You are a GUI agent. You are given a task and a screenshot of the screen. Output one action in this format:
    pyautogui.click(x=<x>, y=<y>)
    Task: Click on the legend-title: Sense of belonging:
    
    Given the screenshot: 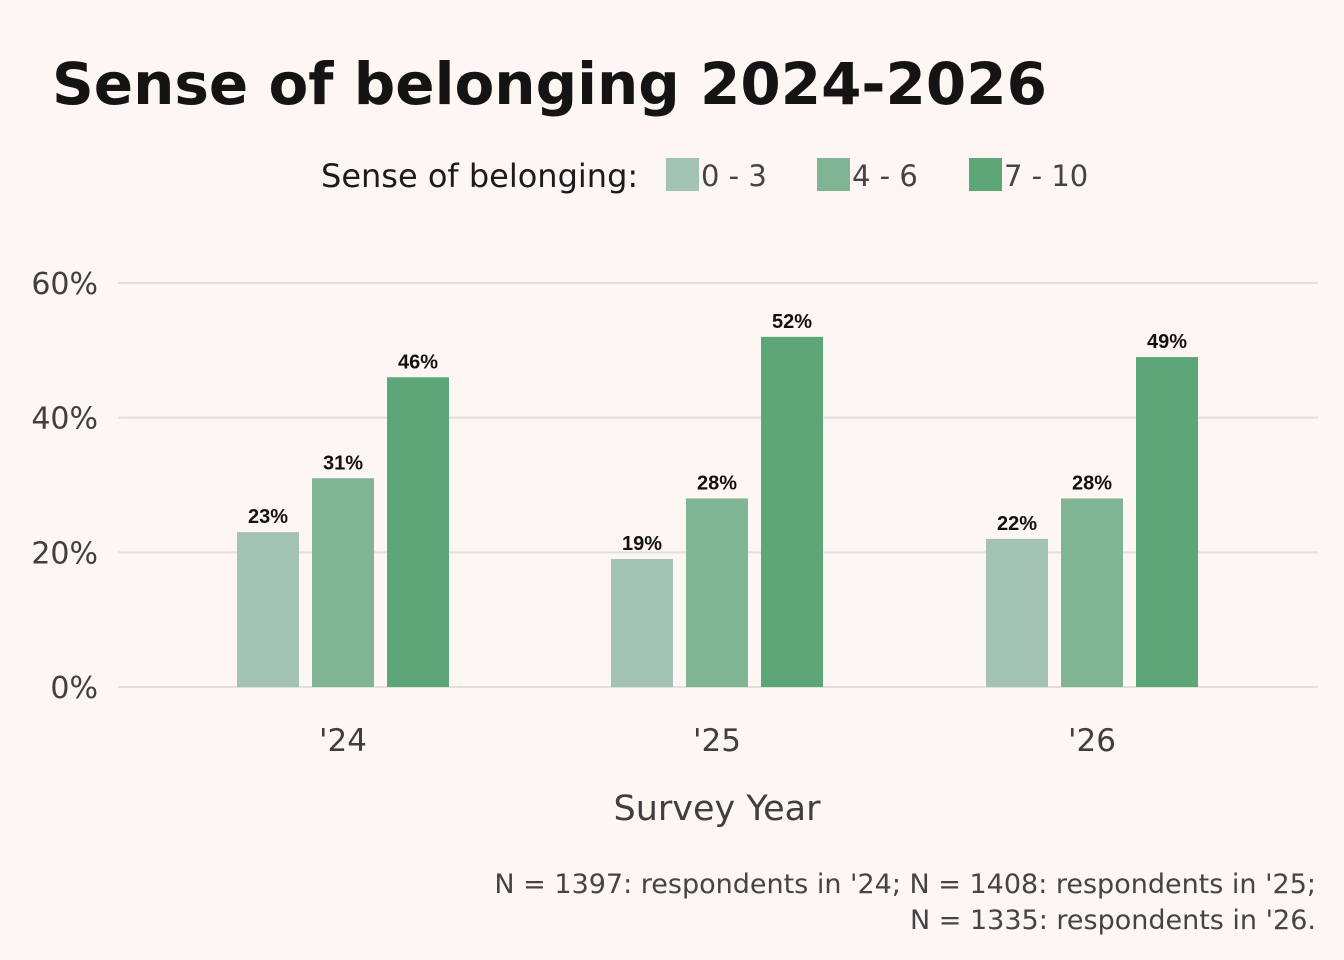 What is the action you would take?
    pyautogui.click(x=479, y=176)
    